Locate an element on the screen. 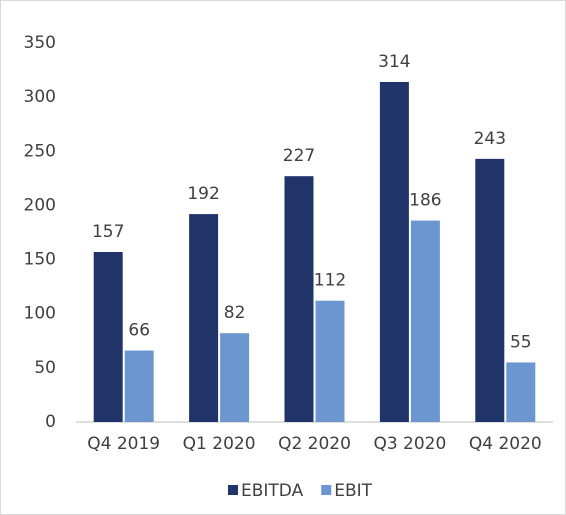 Image resolution: width=566 pixels, height=515 pixels. y-tick-label: 250 is located at coordinates (40, 151).